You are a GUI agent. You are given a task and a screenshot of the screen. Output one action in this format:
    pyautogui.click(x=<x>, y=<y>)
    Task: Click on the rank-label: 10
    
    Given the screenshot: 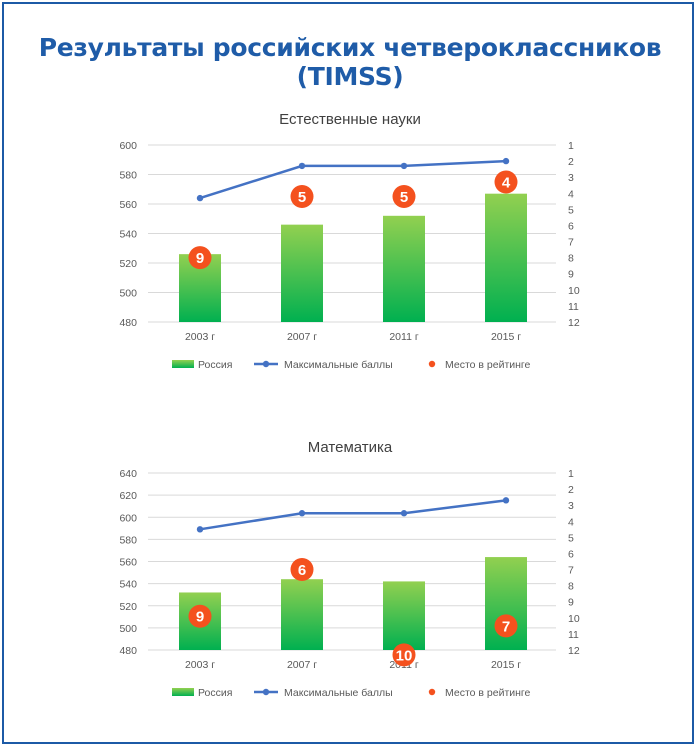 What is the action you would take?
    pyautogui.click(x=404, y=655)
    